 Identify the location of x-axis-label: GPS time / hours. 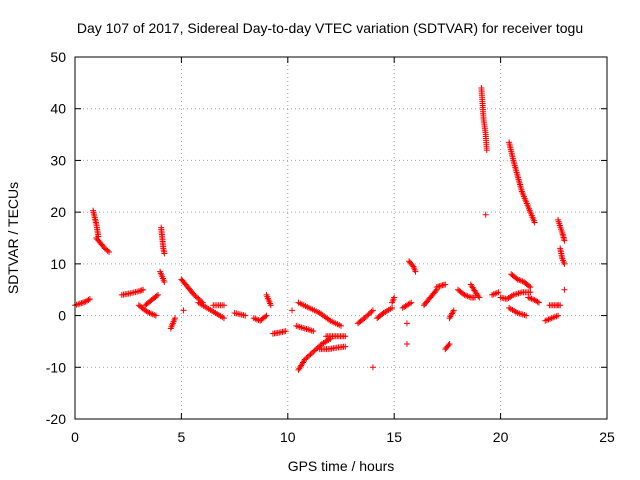
(341, 466).